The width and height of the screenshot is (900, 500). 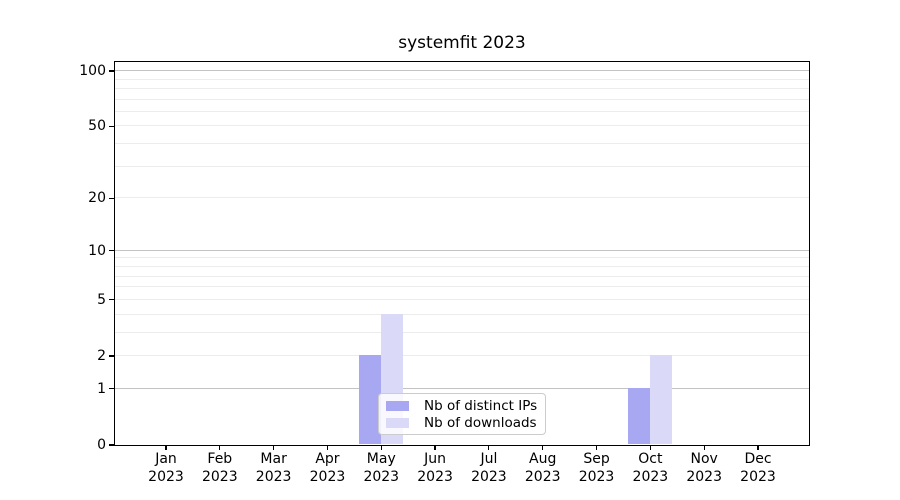 What do you see at coordinates (273, 468) in the screenshot?
I see `x-tick-label-mar: Mar 2023` at bounding box center [273, 468].